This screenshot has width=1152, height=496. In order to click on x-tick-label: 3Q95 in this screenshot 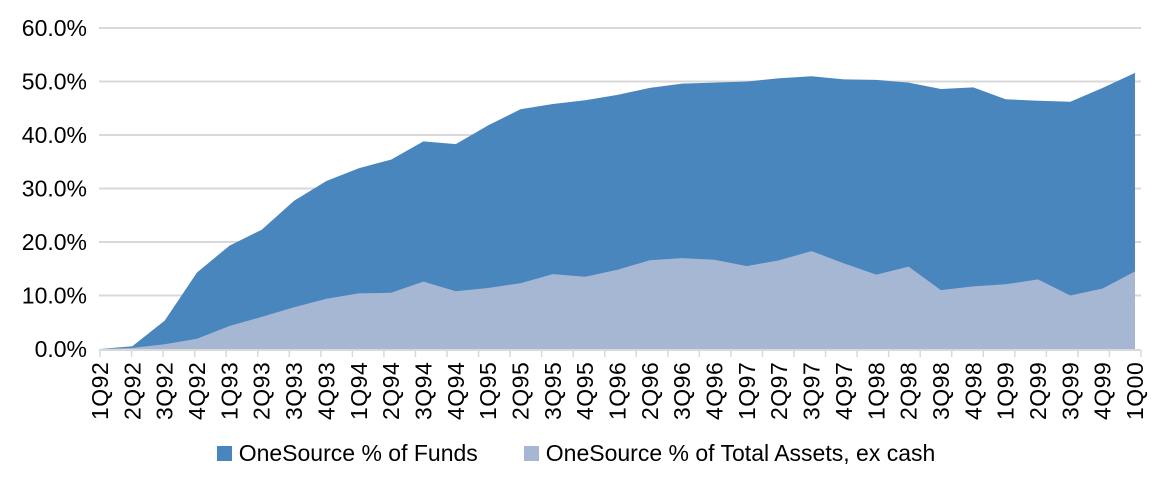, I will do `click(553, 391)`.